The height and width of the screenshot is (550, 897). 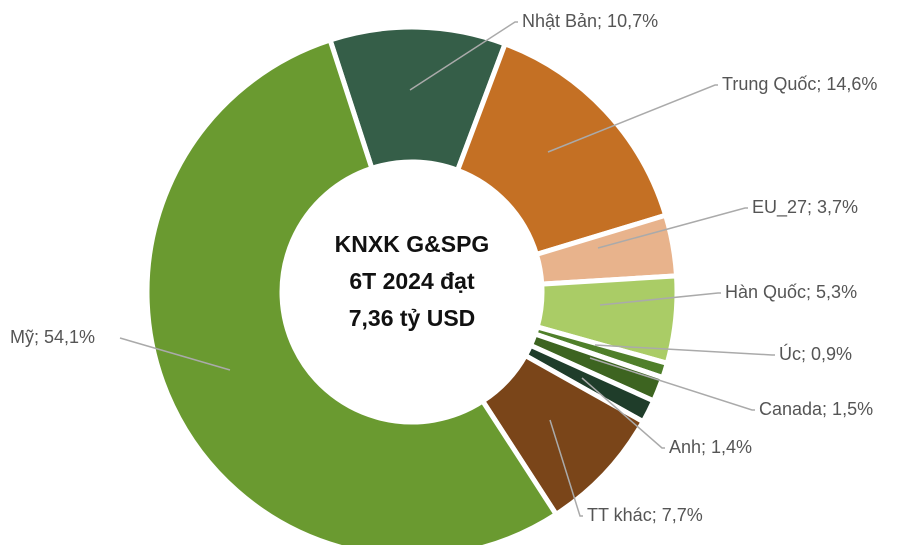 I want to click on data-label: Hàn Quốc; 5,3%, so click(x=791, y=292).